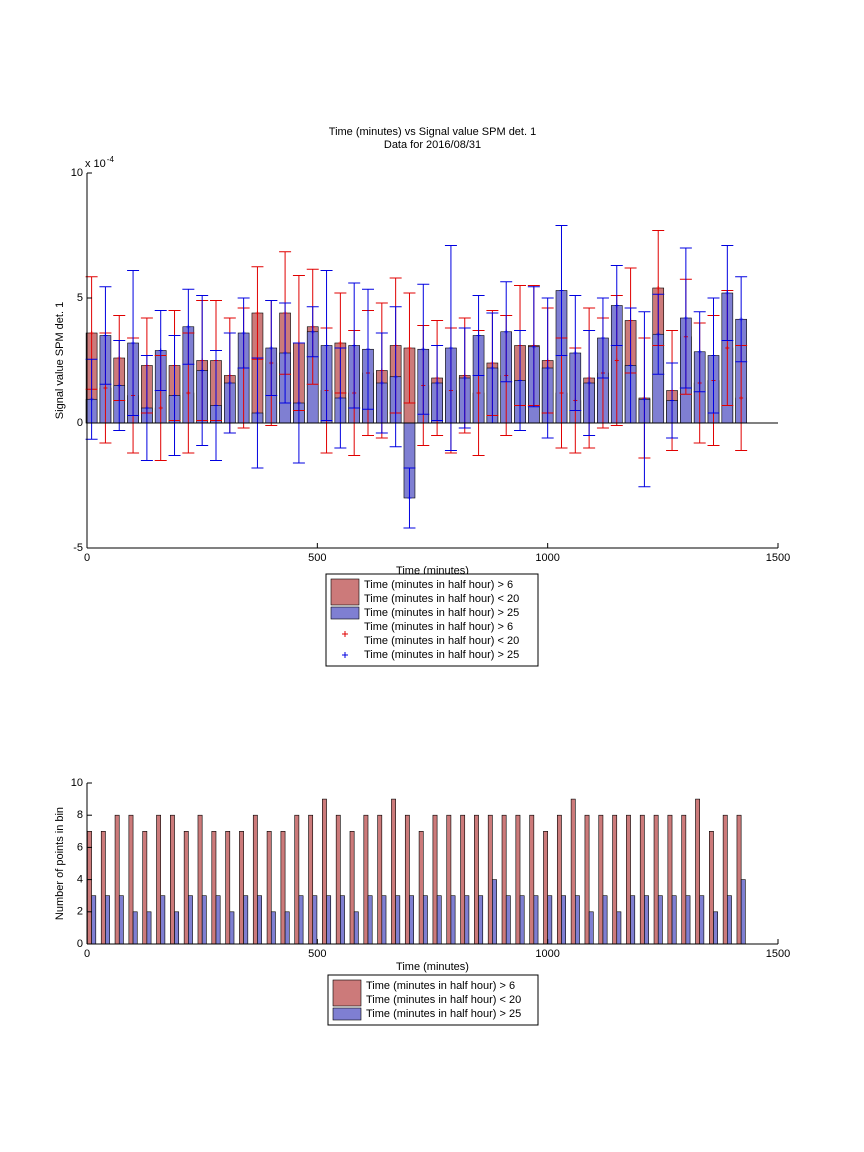 The image size is (864, 1152). I want to click on x-axis-label: Time (minutes), so click(432, 967).